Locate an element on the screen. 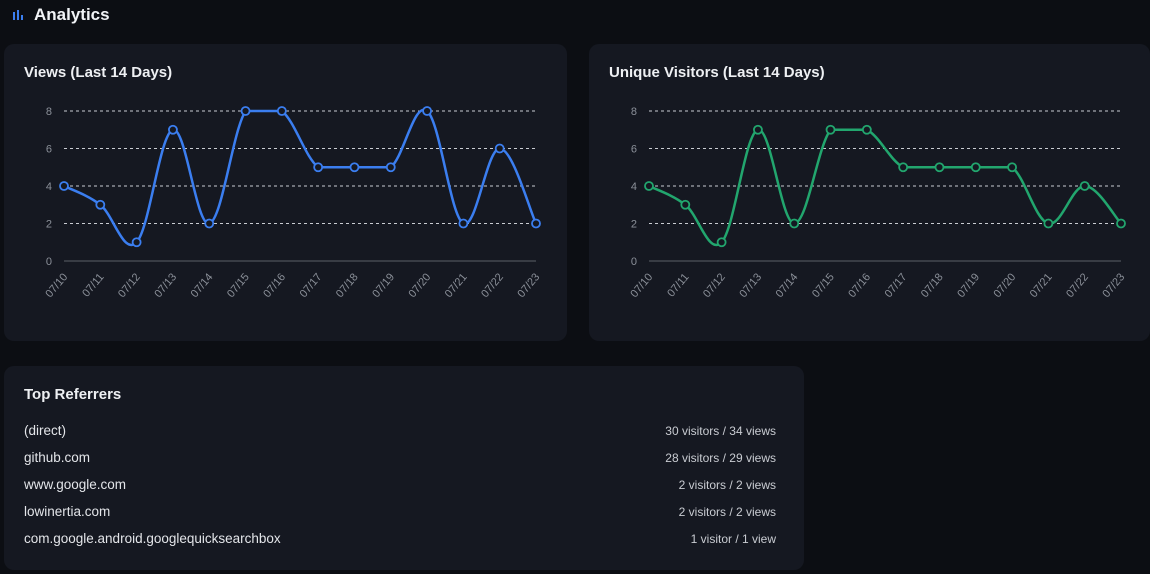  referrer-stats: 1 visitor / 1 view is located at coordinates (733, 539).